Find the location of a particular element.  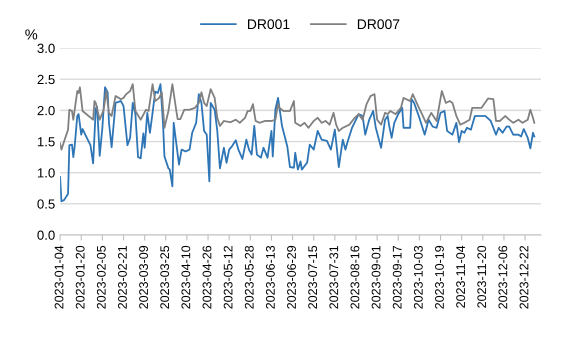

x-tick-label: 2023-01-20 is located at coordinates (80, 277).